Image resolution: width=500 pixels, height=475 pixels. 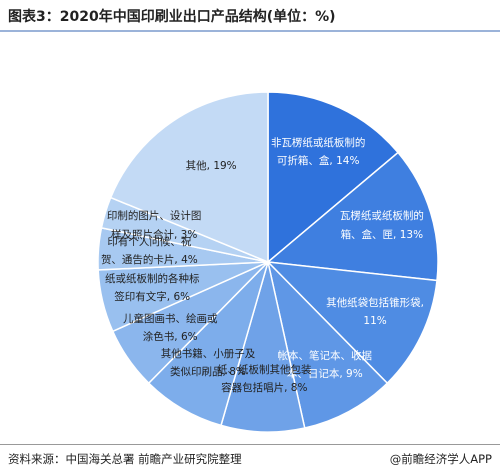 I want to click on data-label: 纸、纸板制其他包装容器包括唱片, 8%, so click(x=264, y=379).